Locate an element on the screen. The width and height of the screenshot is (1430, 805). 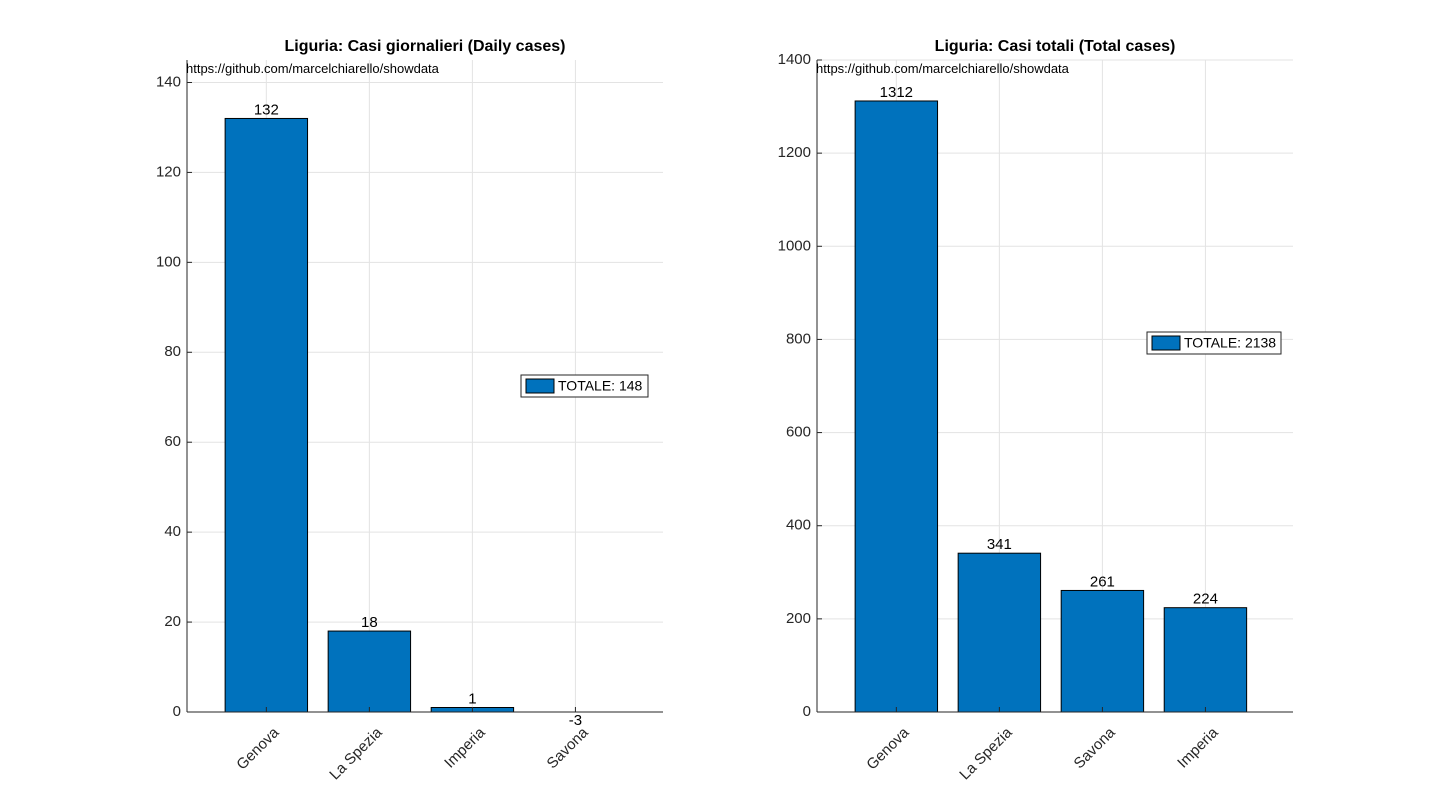
y-tick-label: 200 is located at coordinates (798, 618).